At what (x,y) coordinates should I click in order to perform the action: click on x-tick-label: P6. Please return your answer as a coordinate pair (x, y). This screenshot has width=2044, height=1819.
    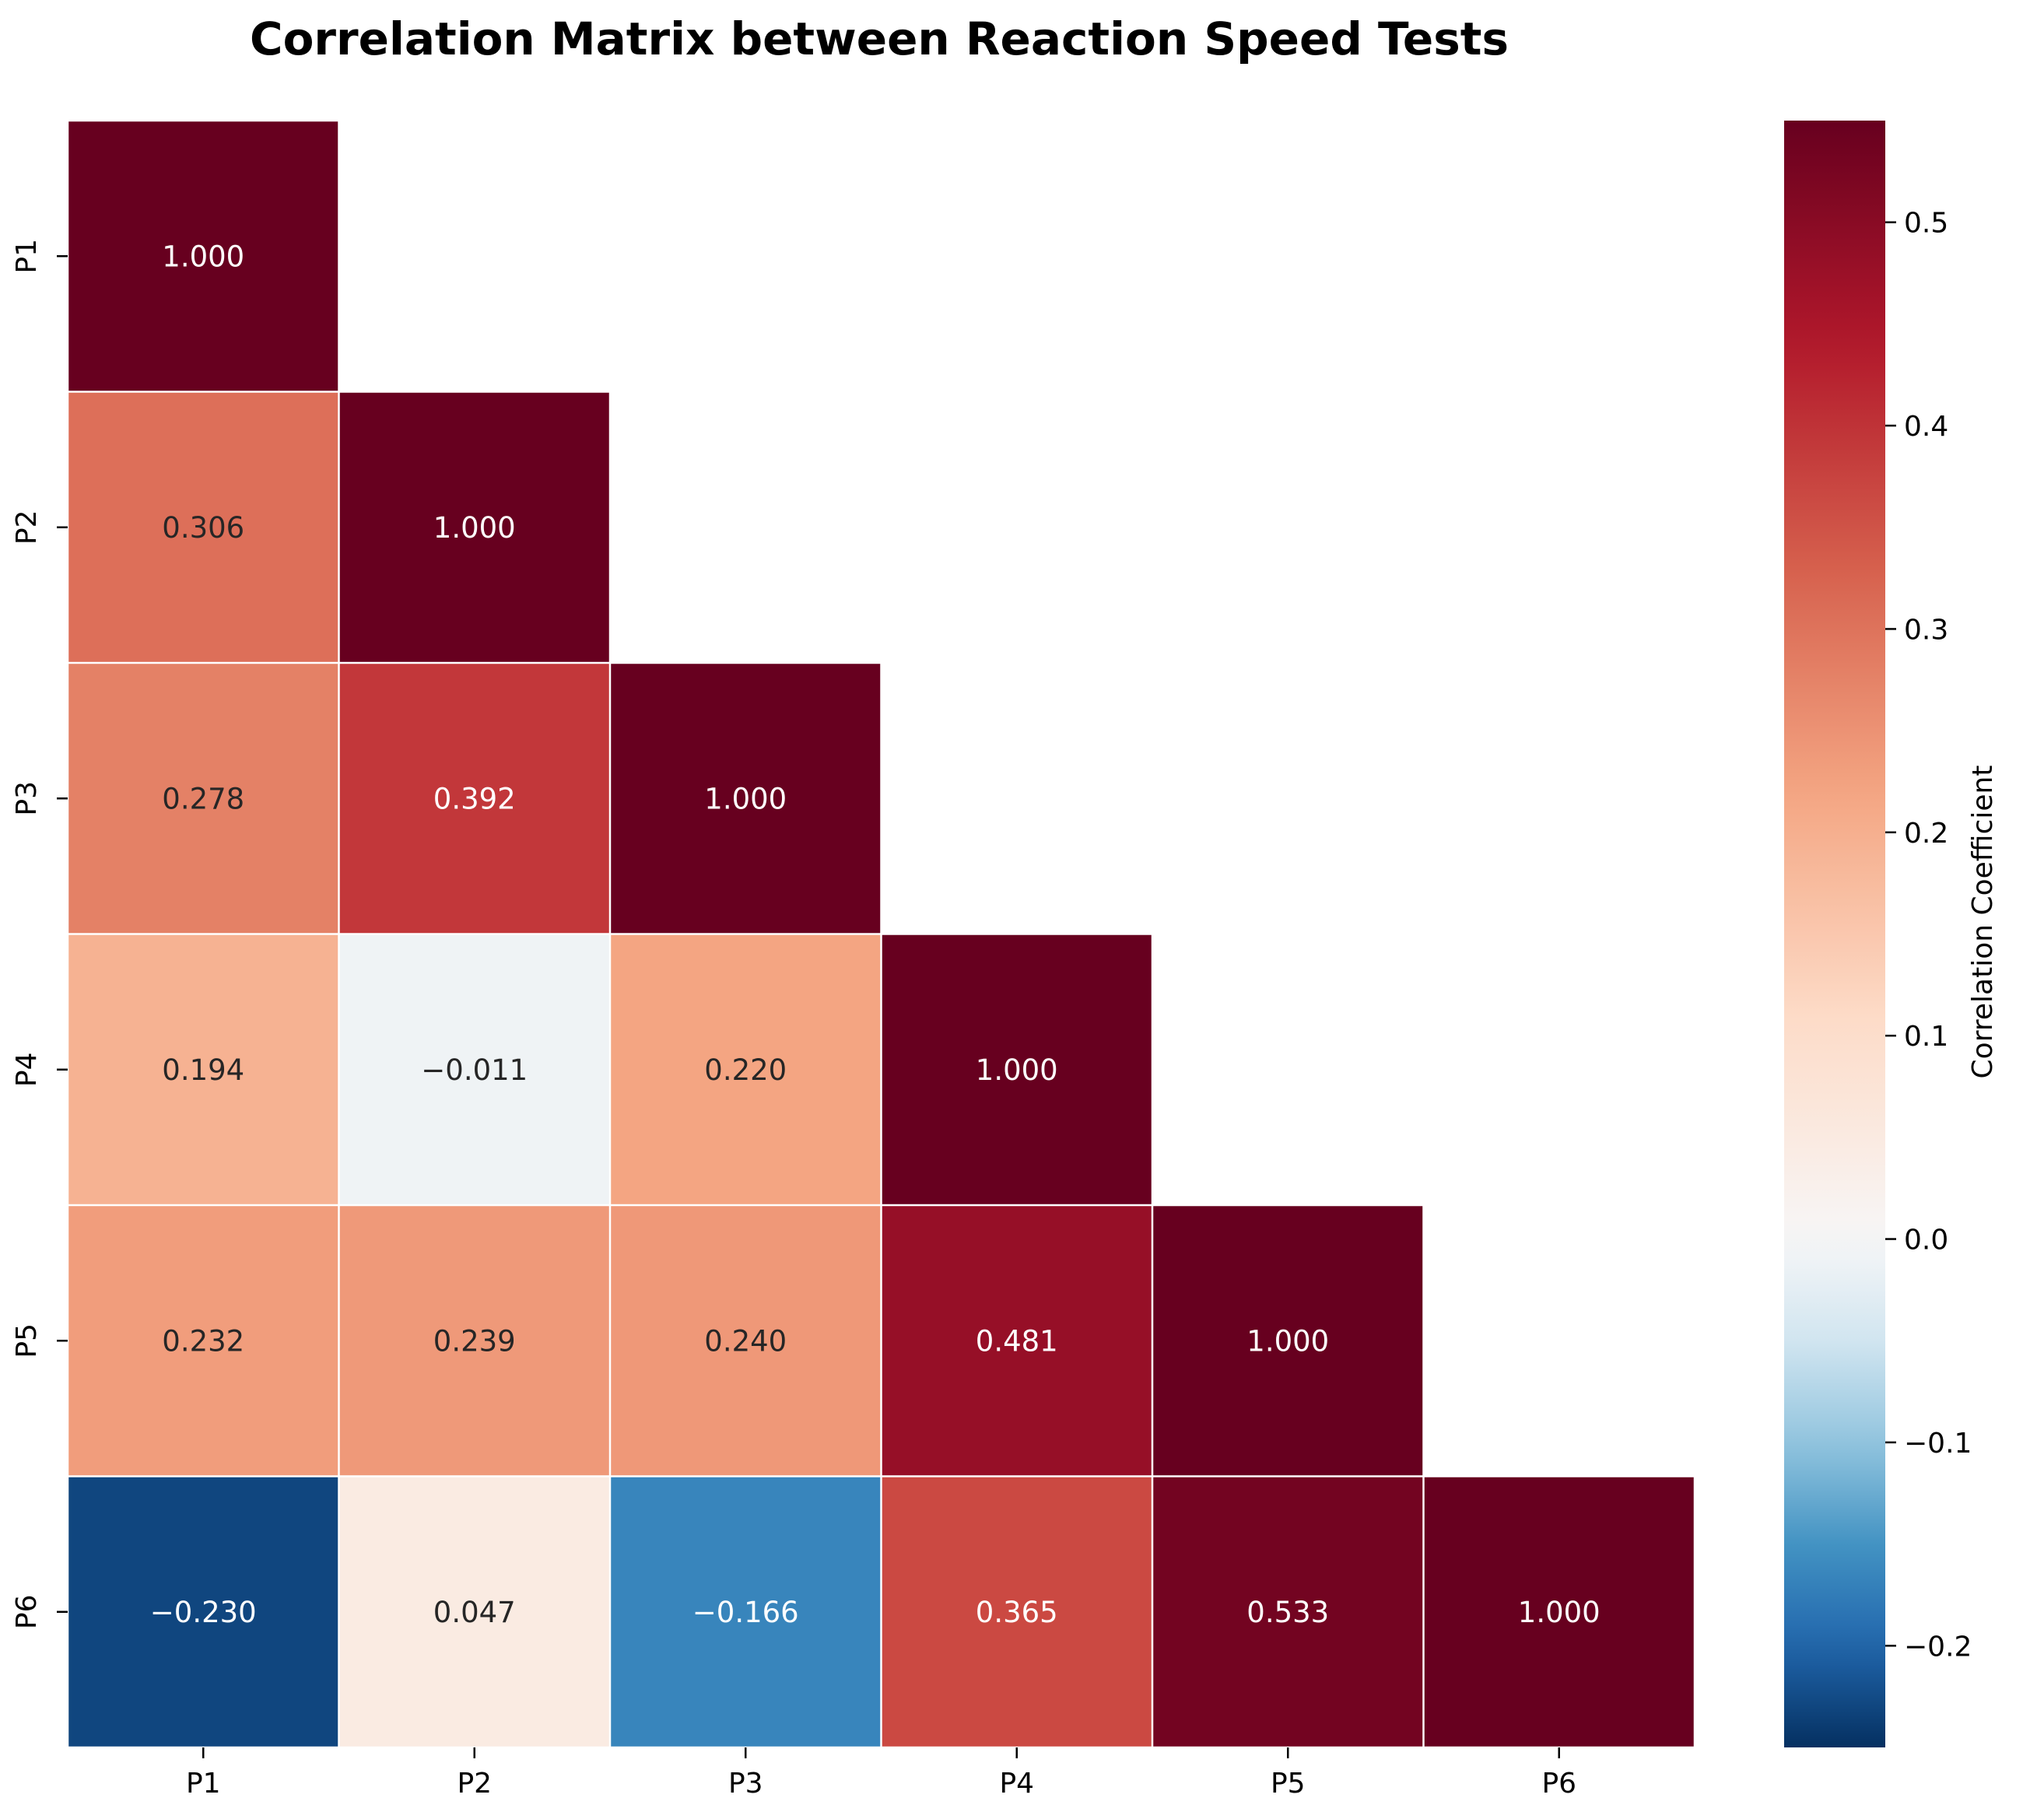
    Looking at the image, I should click on (1559, 1784).